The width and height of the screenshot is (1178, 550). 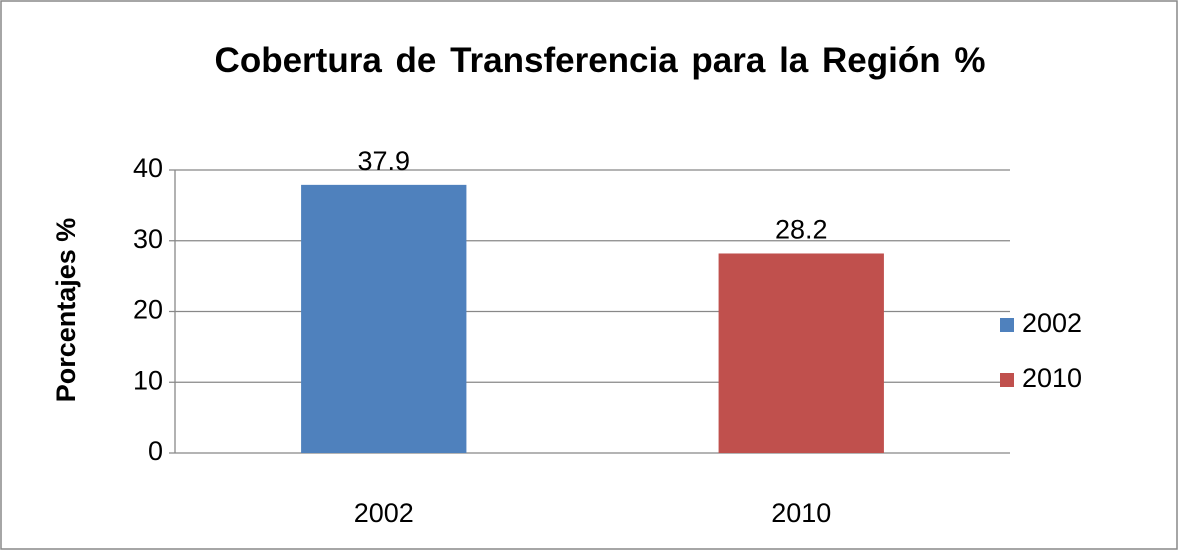 What do you see at coordinates (66, 310) in the screenshot?
I see `y-axis-label: Porcentajes %` at bounding box center [66, 310].